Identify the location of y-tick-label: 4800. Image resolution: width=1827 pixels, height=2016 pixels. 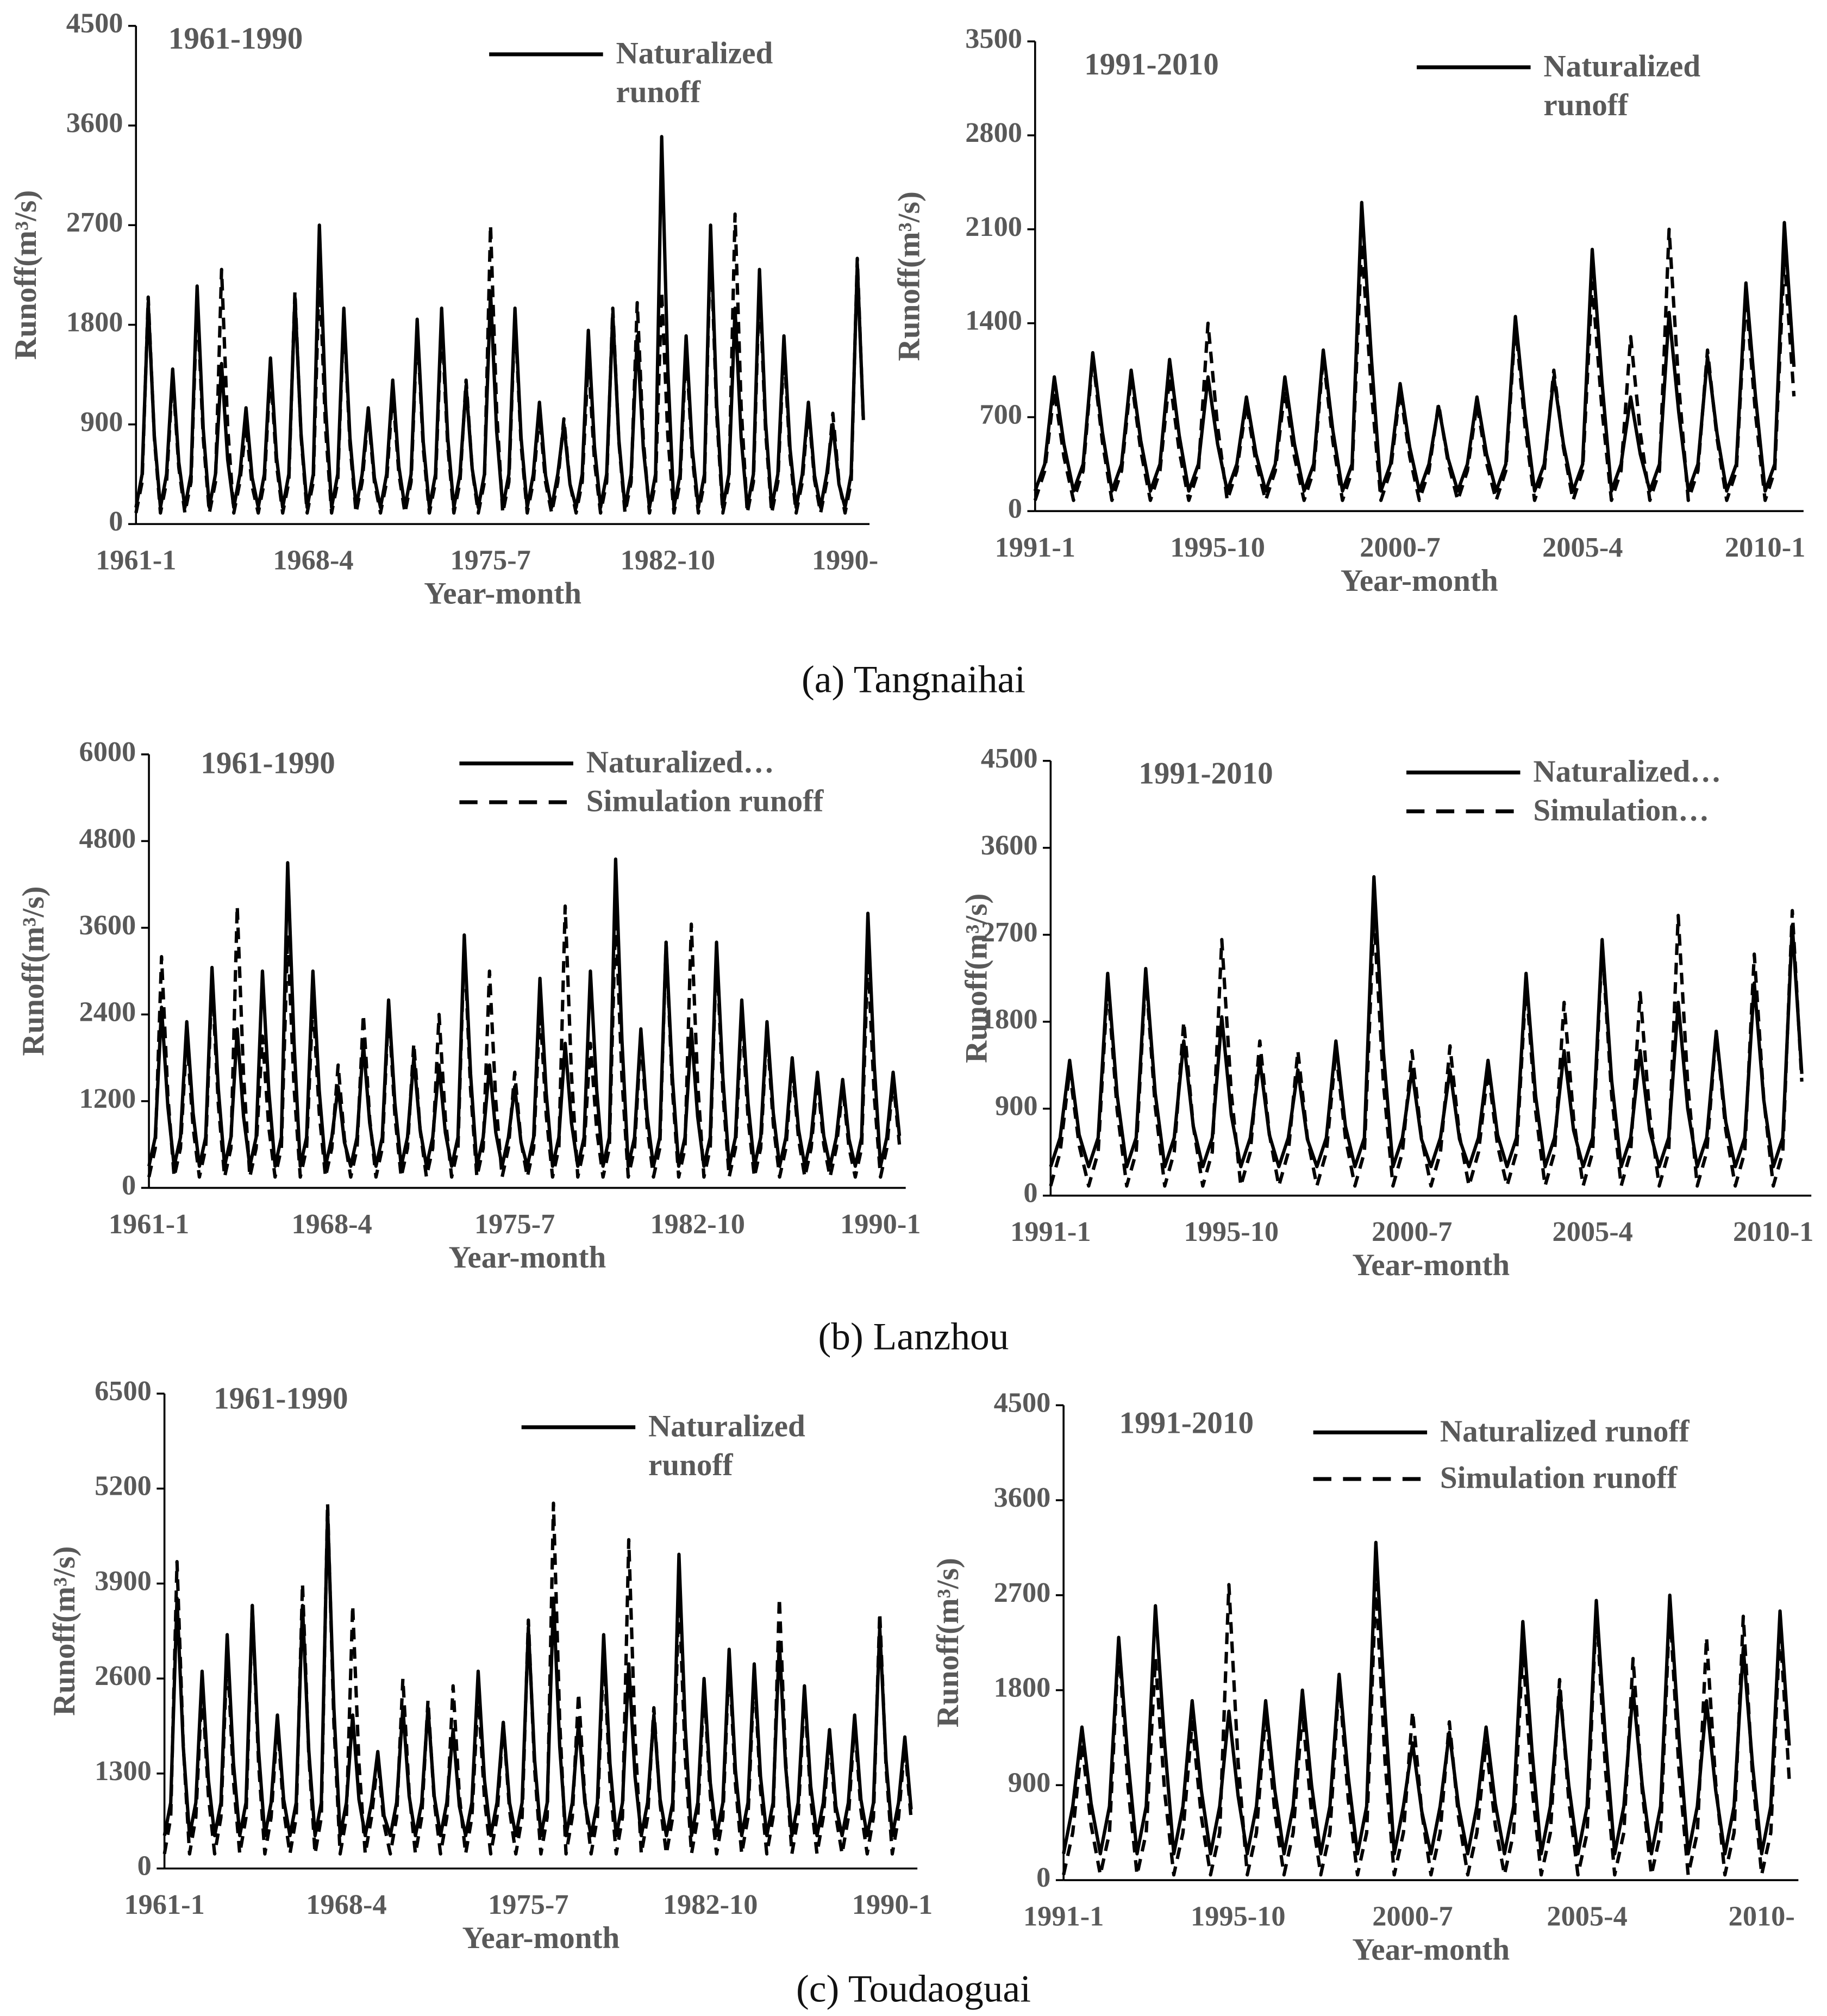
(107, 838).